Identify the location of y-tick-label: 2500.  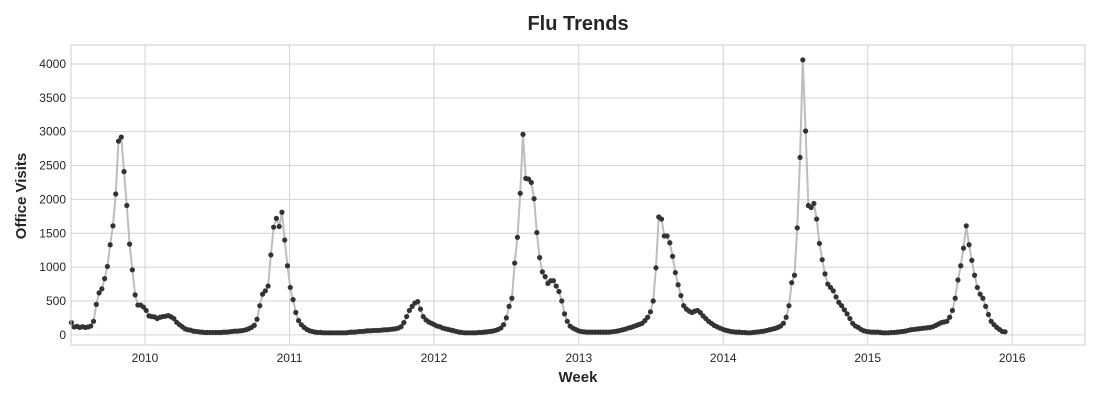
(52, 166).